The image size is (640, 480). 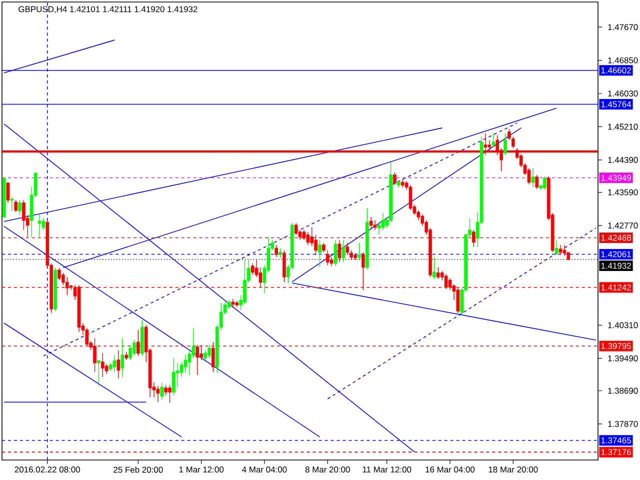 I want to click on ref-line-label: 1.42468, so click(x=616, y=237).